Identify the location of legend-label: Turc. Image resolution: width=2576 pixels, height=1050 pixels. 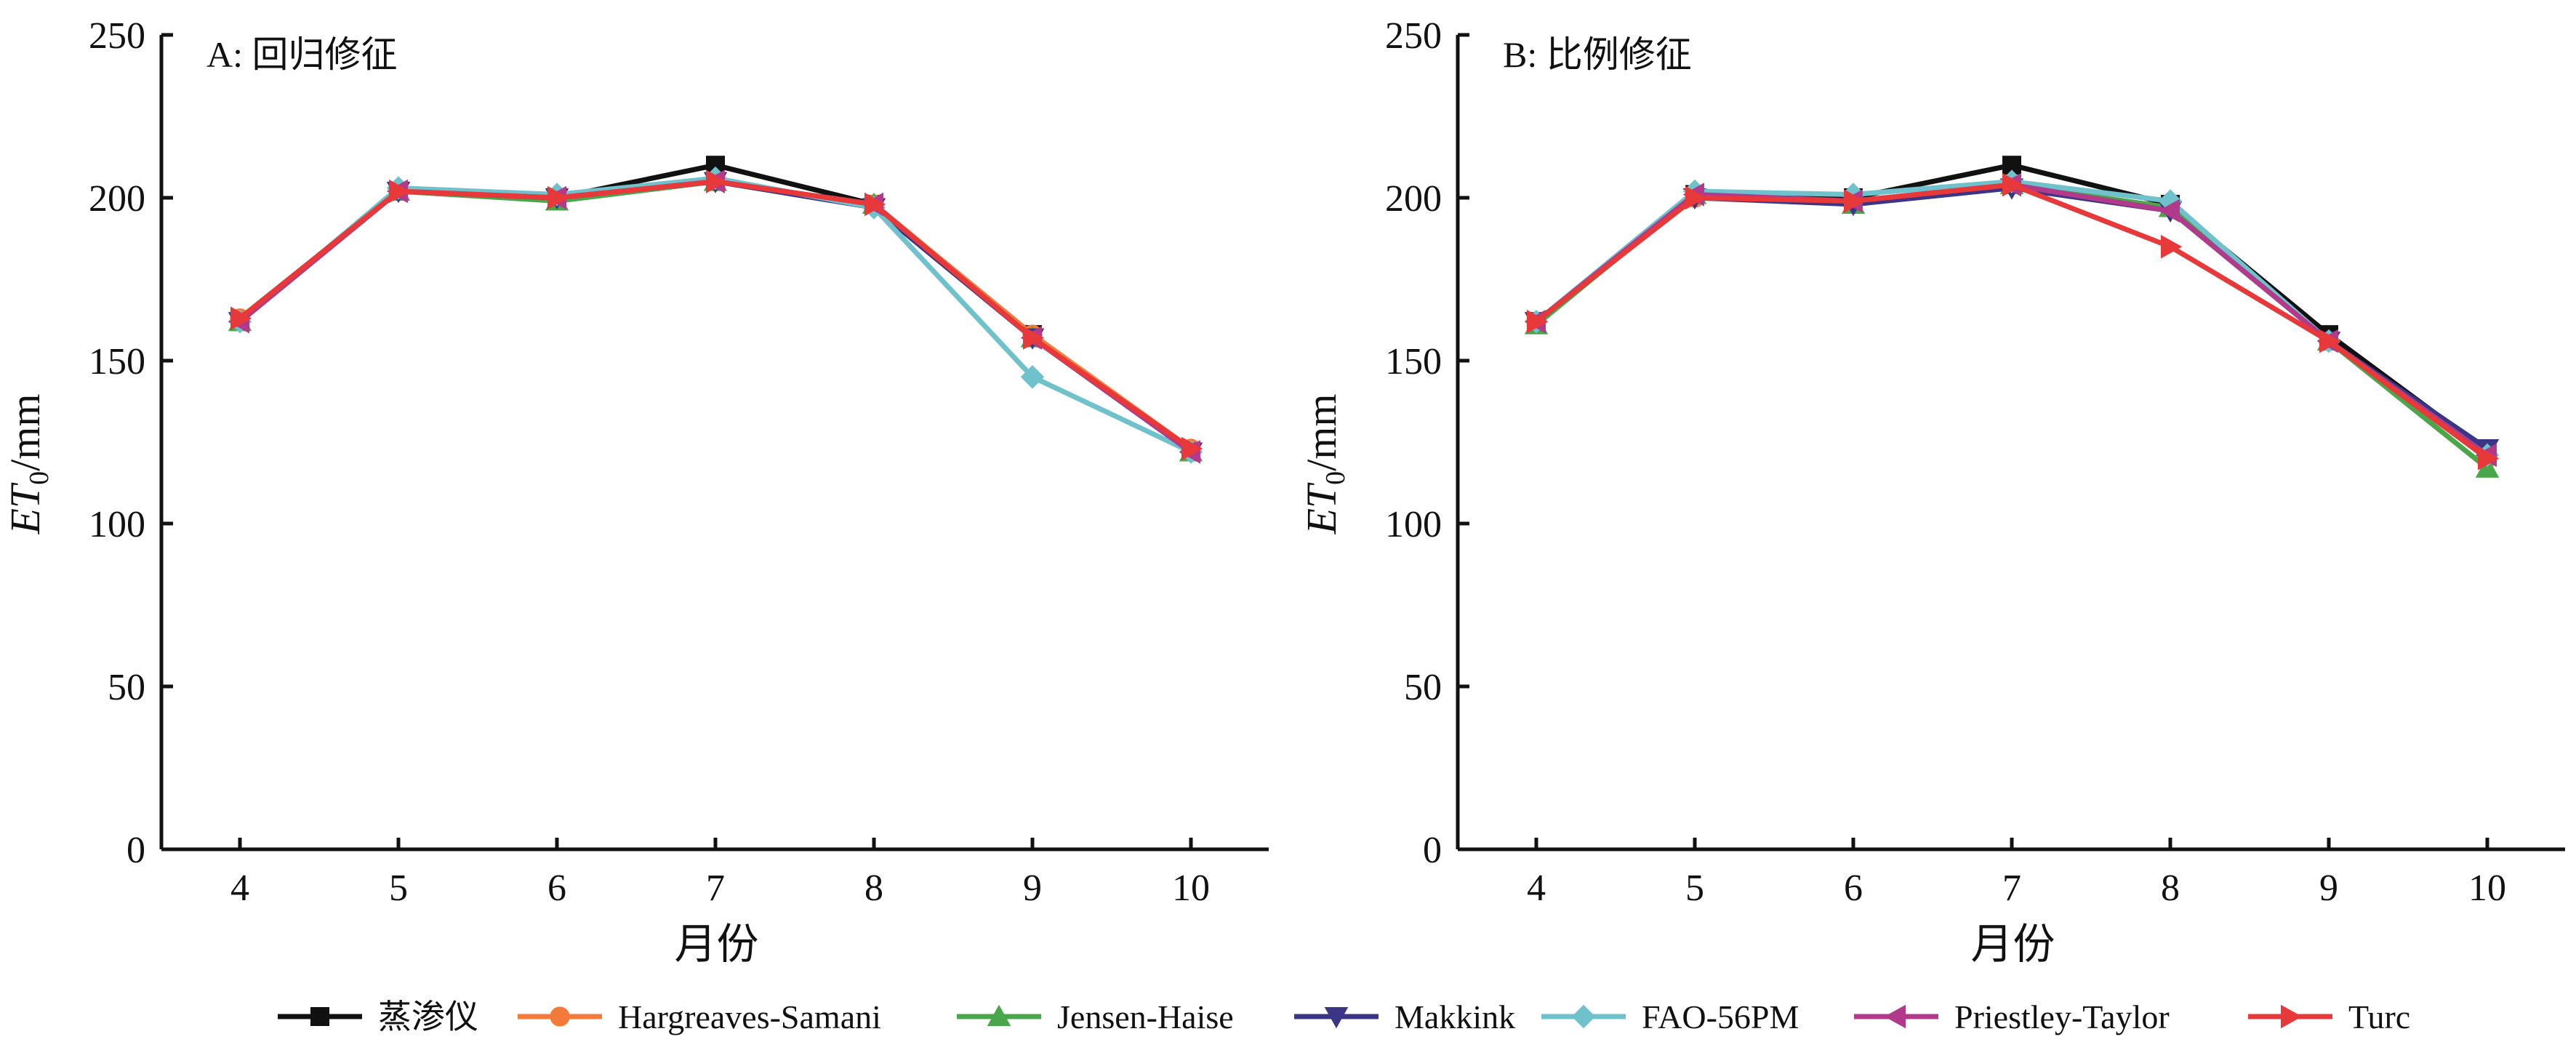
(2379, 1016).